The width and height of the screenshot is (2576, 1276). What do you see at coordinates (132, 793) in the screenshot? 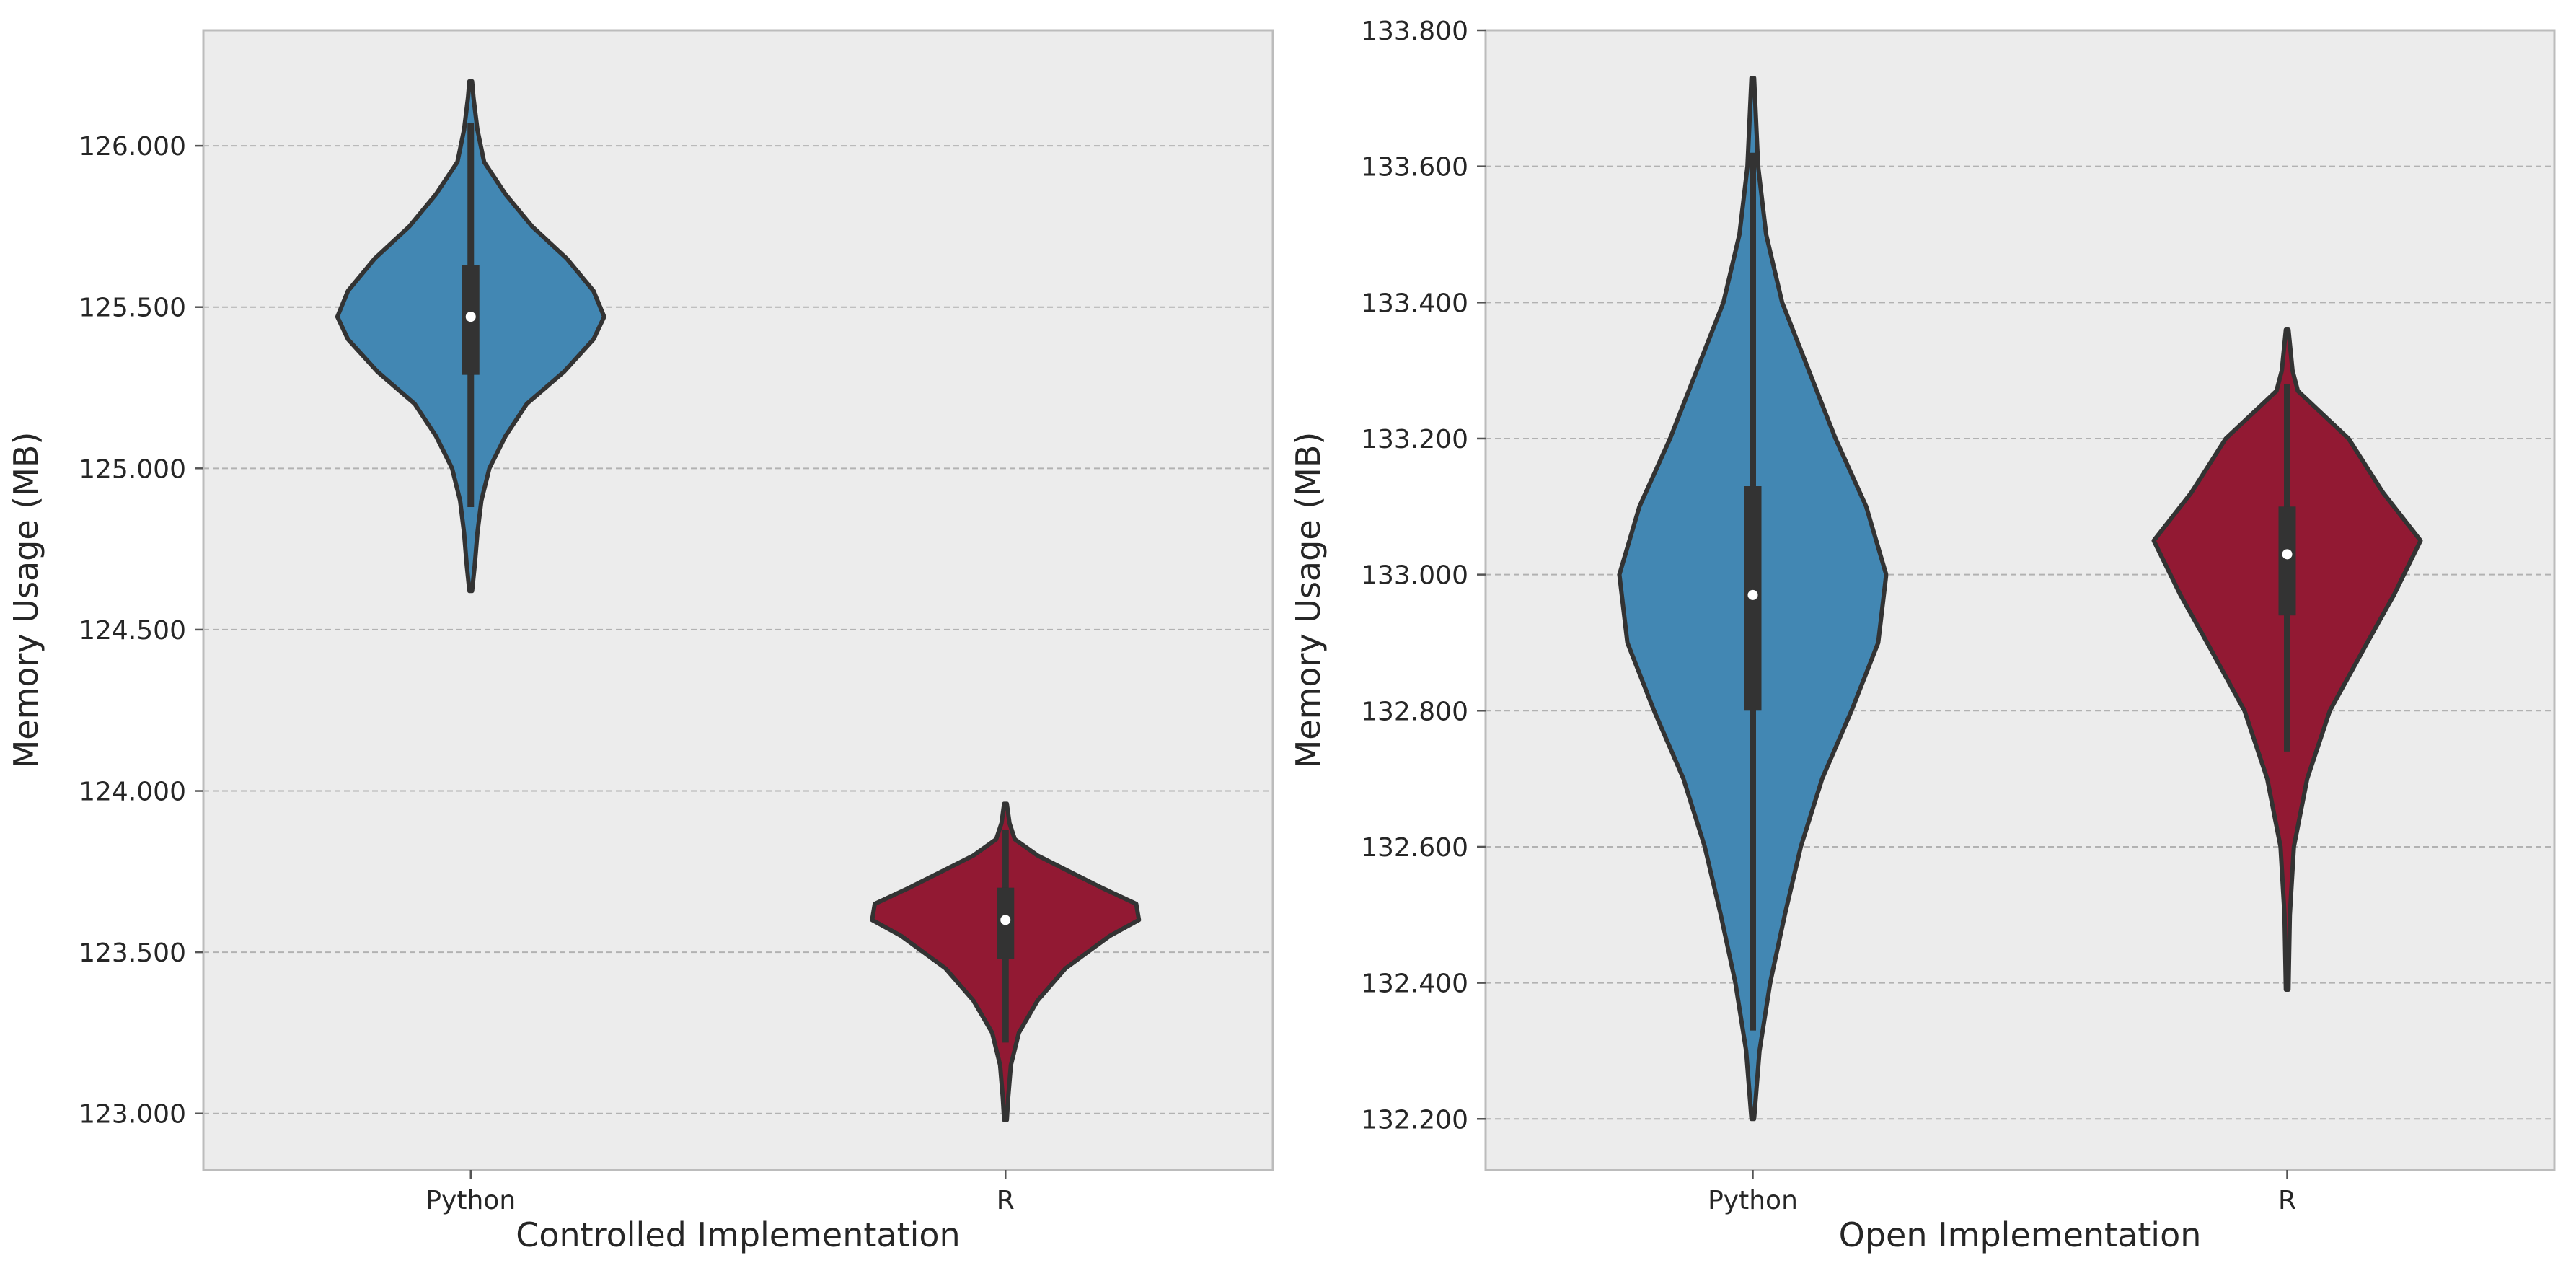
I see `y-tick-label: 124.000` at bounding box center [132, 793].